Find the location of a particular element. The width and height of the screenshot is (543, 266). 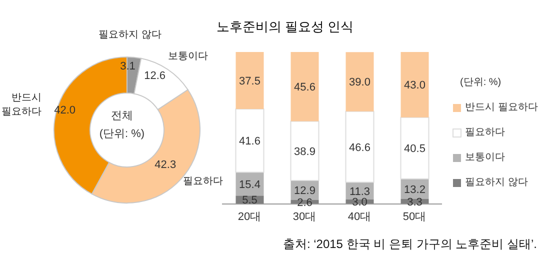

data-label: 39.0 is located at coordinates (359, 82).